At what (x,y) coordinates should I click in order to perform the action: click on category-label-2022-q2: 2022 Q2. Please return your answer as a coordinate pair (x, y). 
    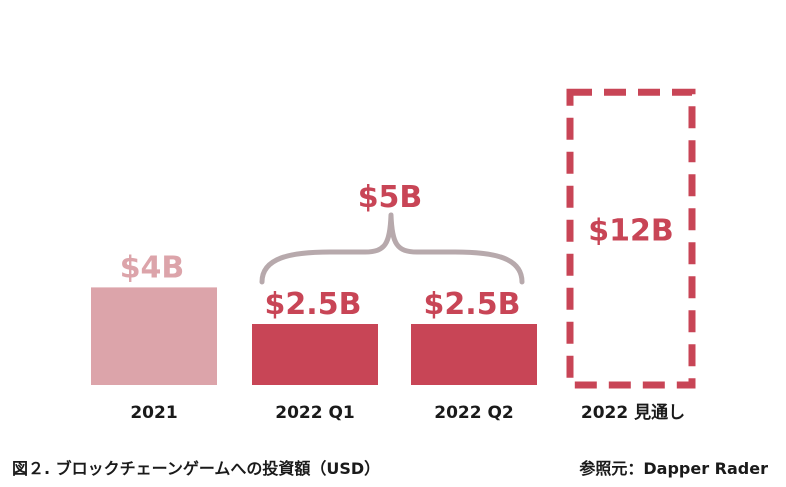
    Looking at the image, I should click on (474, 413).